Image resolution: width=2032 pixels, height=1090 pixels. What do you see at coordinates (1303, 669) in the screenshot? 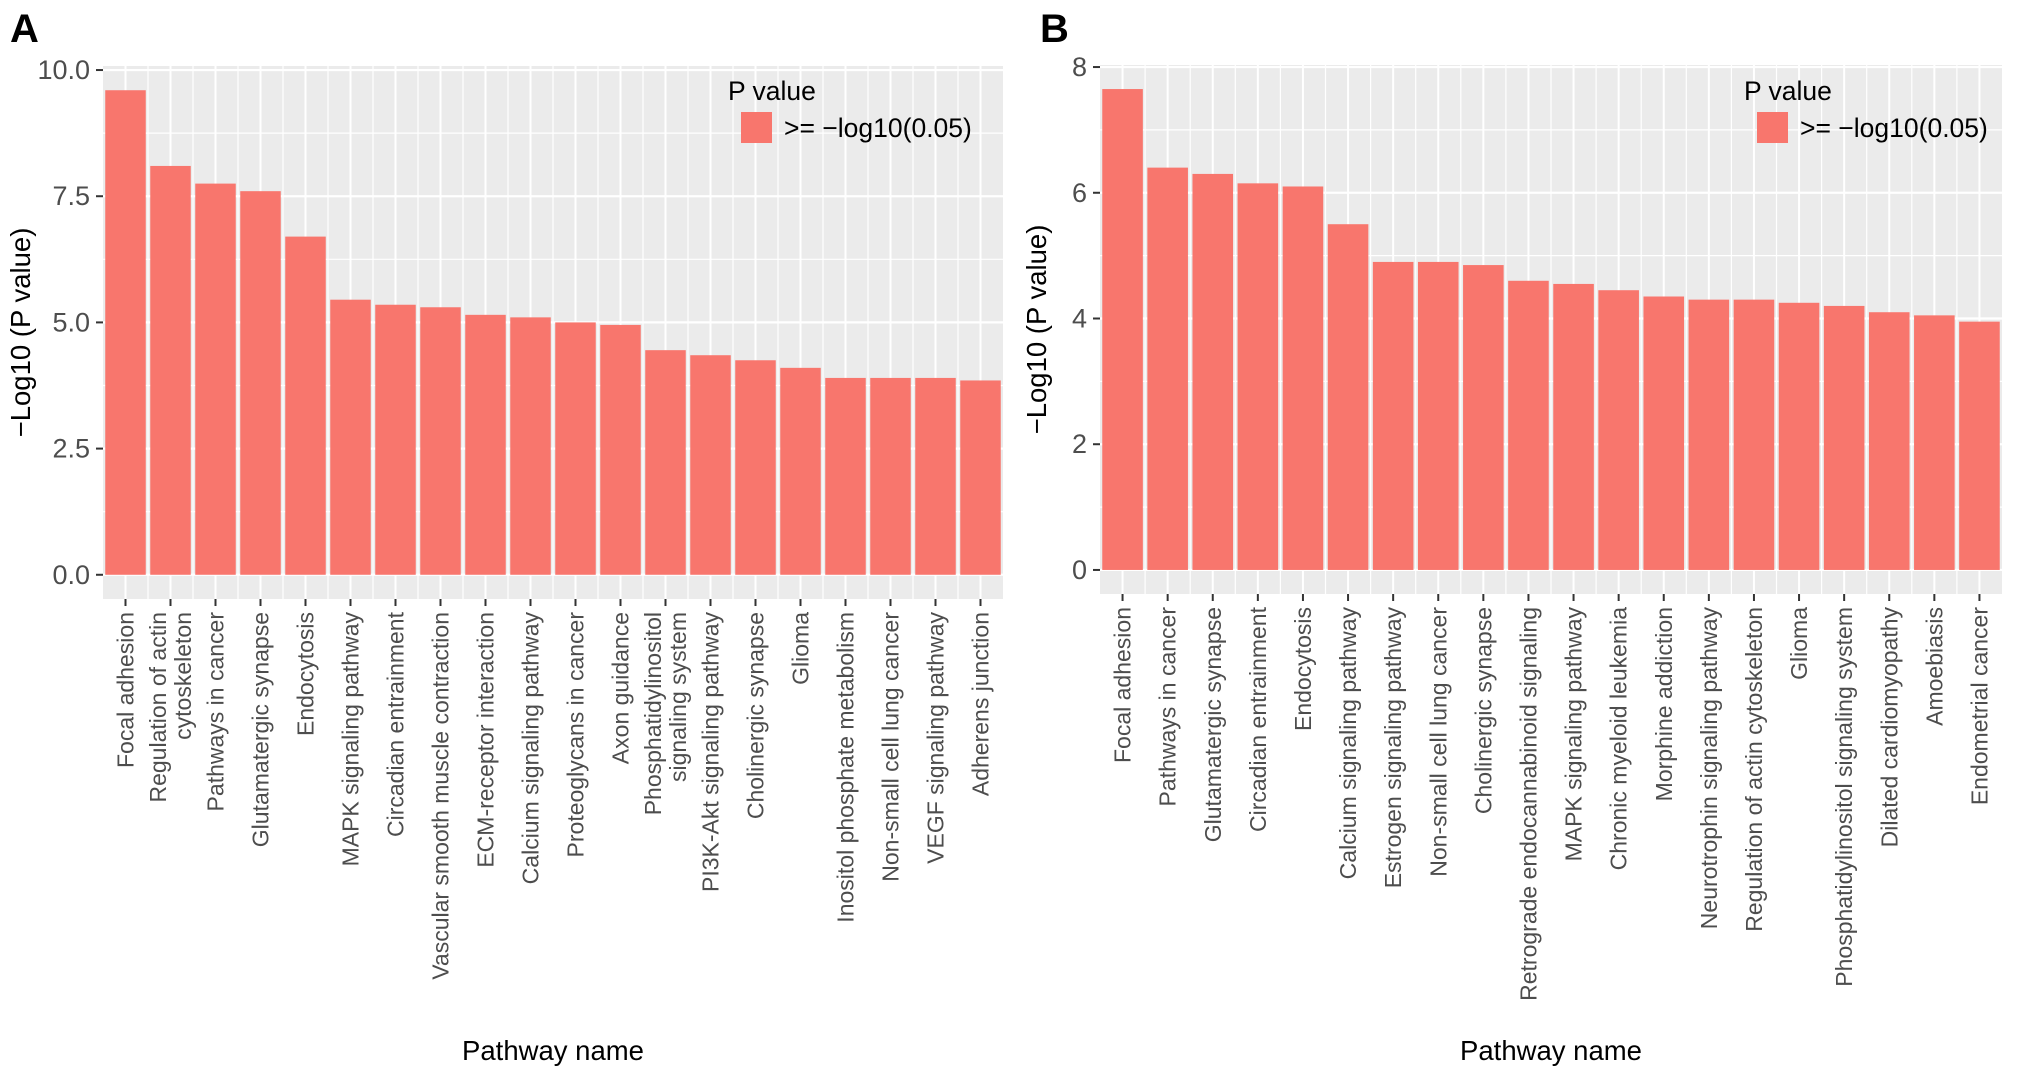
I see `x-tick-label: Endocytosis` at bounding box center [1303, 669].